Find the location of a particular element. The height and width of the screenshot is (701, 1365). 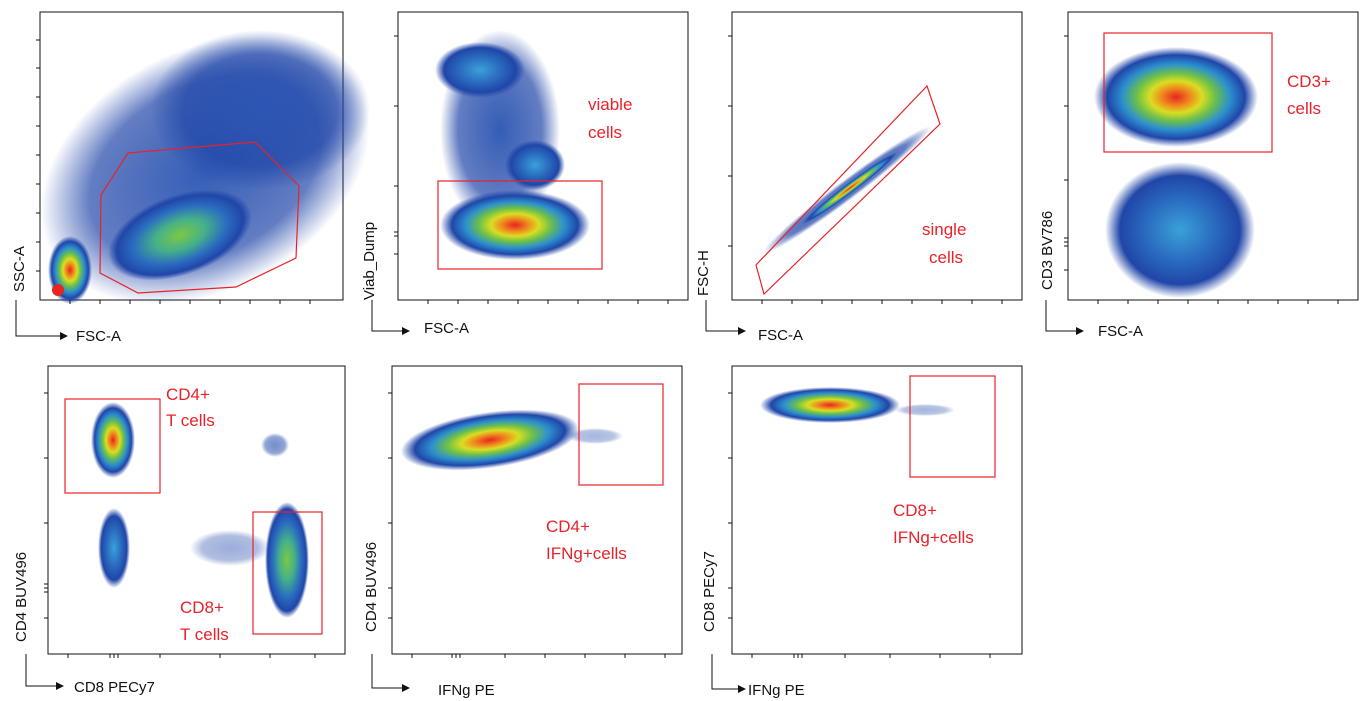

cd4-ifng-gate is located at coordinates (621, 434).